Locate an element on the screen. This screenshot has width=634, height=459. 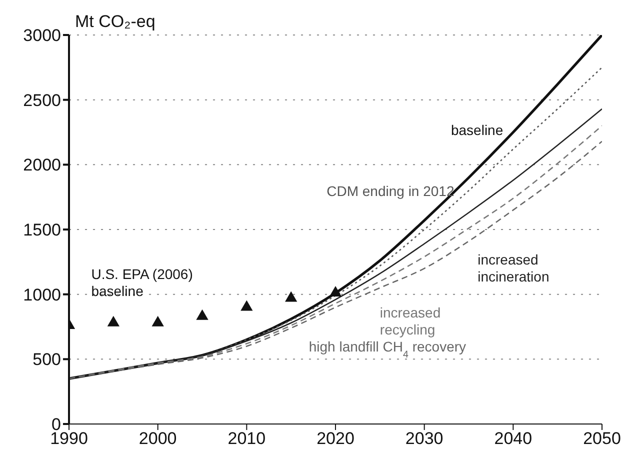
y-axis-title: Mt CO₂-eq is located at coordinates (115, 21).